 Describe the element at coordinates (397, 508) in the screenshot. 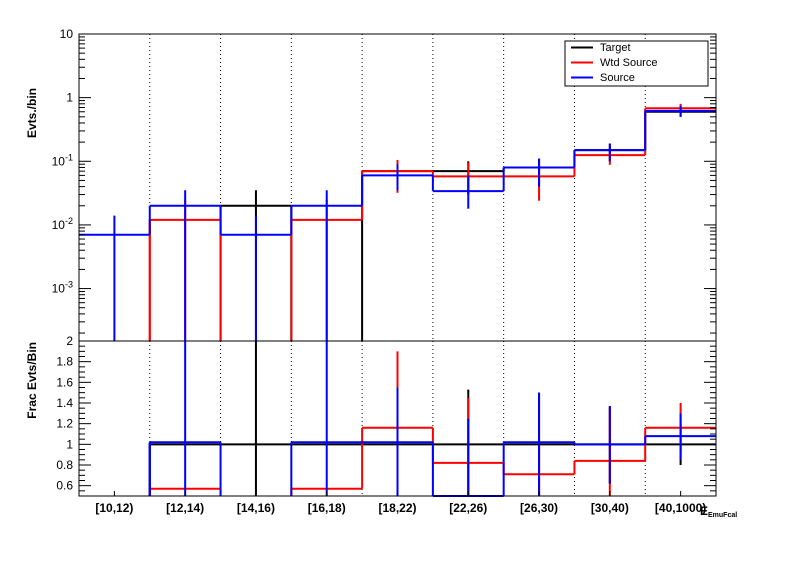

I see `x-tick-label: [18,22)` at that location.